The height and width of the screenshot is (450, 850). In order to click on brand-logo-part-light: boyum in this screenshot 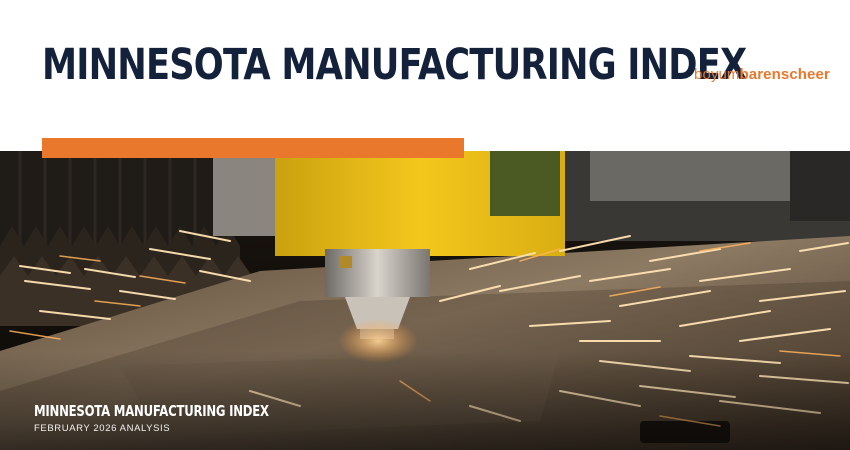, I will do `click(717, 74)`.